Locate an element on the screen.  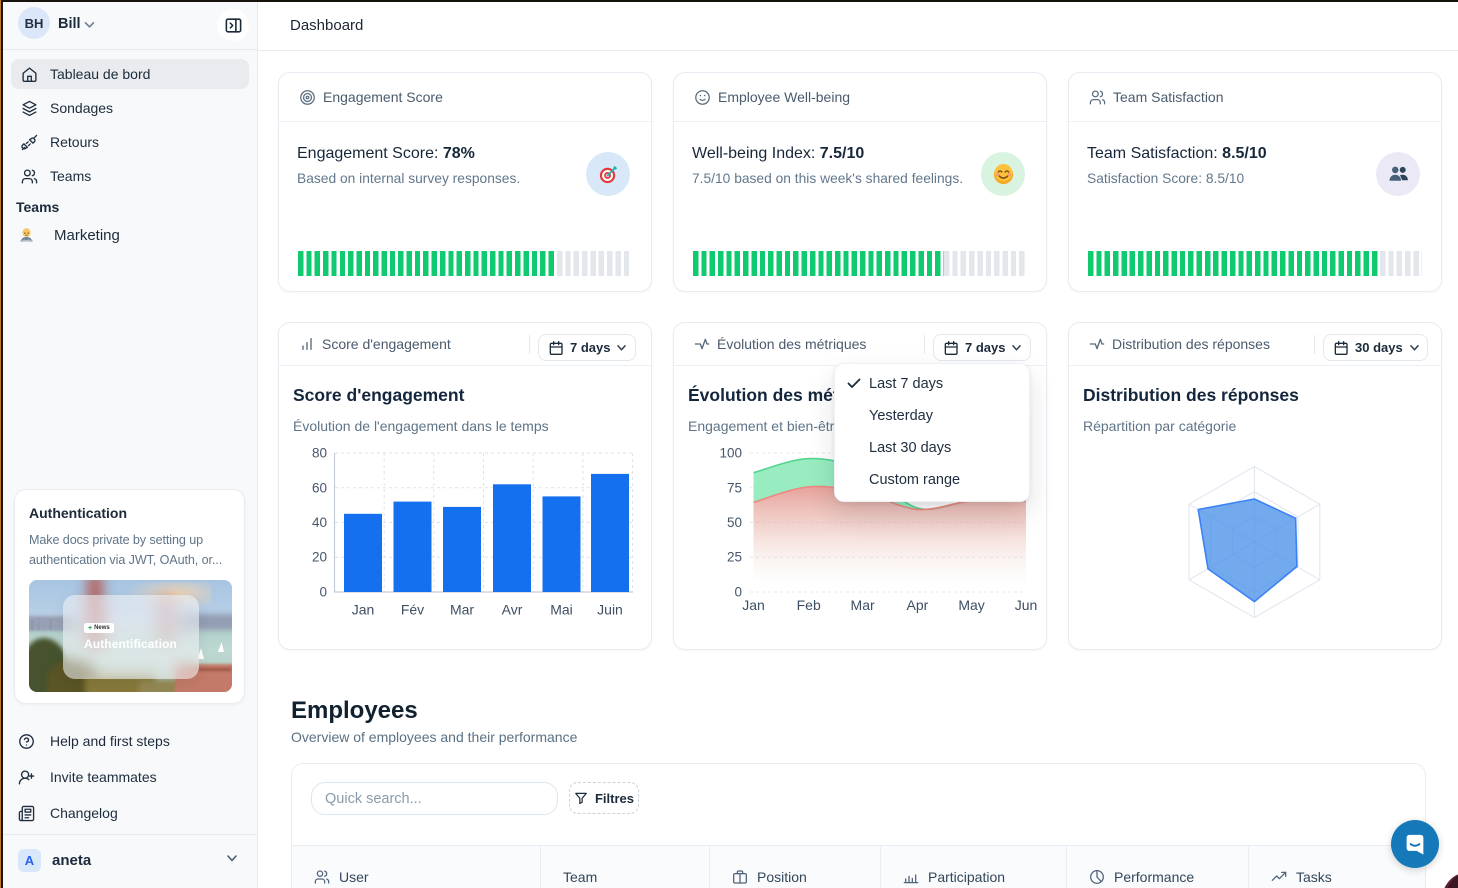
svg-text: Fév is located at coordinates (412, 610).